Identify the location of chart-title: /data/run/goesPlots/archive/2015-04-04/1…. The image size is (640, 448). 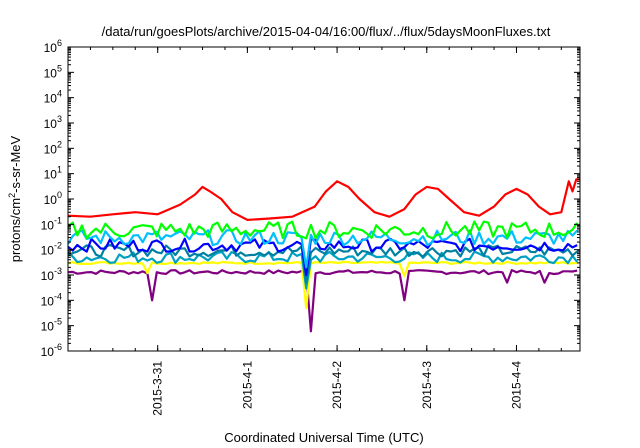
(326, 31).